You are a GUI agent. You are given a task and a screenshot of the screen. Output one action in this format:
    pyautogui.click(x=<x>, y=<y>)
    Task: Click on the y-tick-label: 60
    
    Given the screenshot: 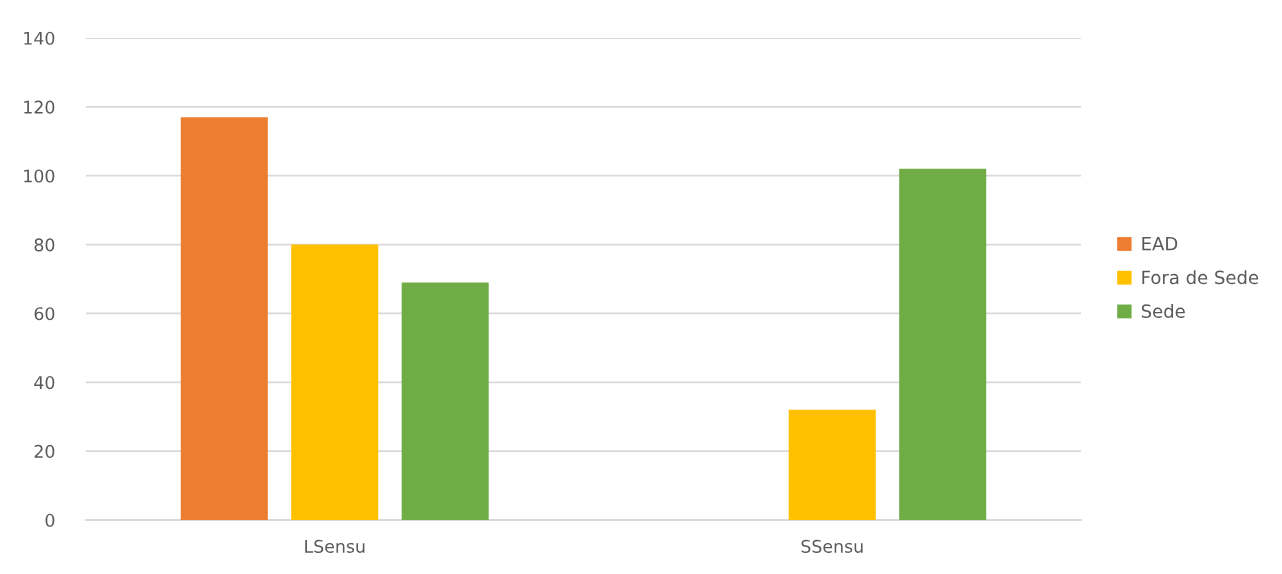 What is the action you would take?
    pyautogui.click(x=44, y=314)
    